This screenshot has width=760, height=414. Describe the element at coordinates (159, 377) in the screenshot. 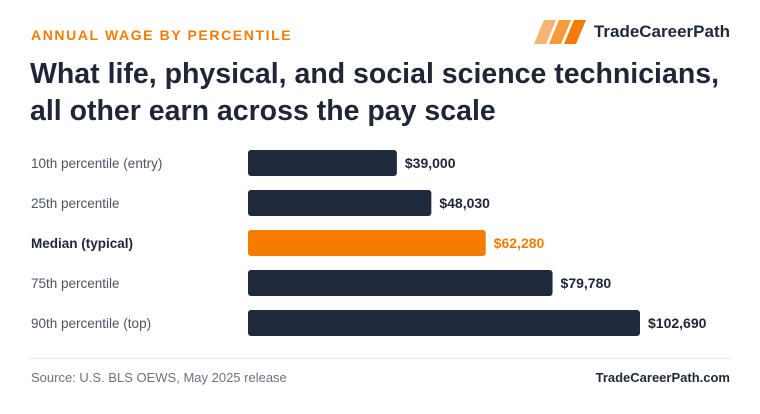

I see `source-note: Source: U.S. BLS OEWS, May 2025 release` at that location.